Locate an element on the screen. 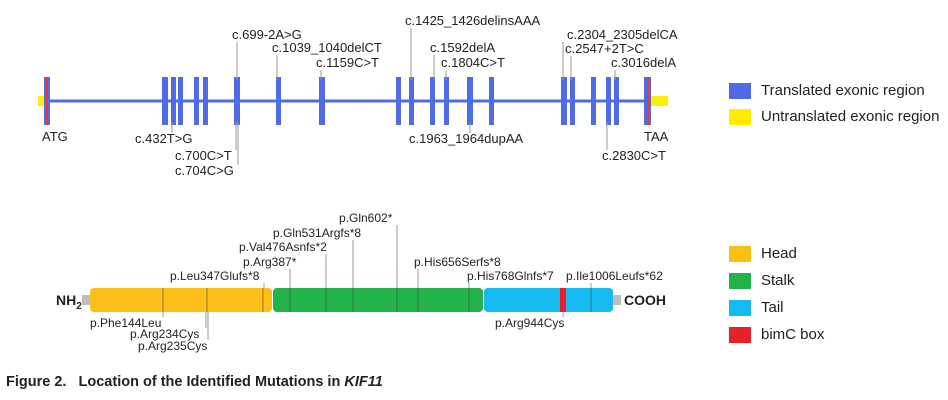  protein-mutation-label: p.Gln531Argfs*8 is located at coordinates (317, 233).